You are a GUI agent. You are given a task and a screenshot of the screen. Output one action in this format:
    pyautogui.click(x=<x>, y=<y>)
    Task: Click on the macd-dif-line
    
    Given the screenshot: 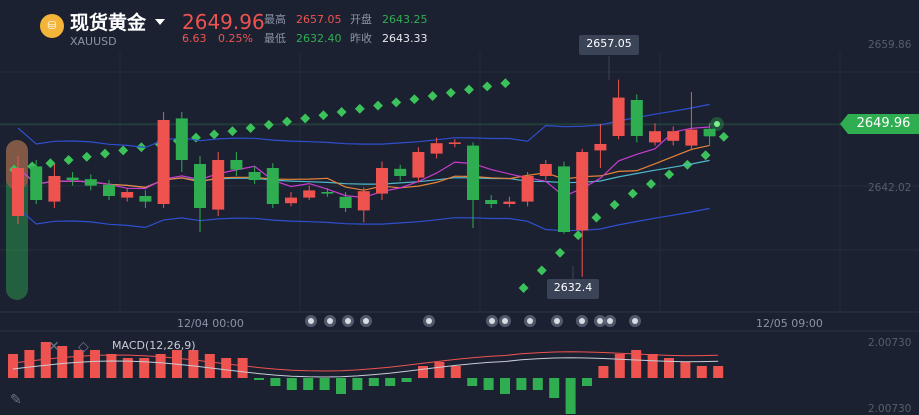 What is the action you would take?
    pyautogui.click(x=365, y=361)
    